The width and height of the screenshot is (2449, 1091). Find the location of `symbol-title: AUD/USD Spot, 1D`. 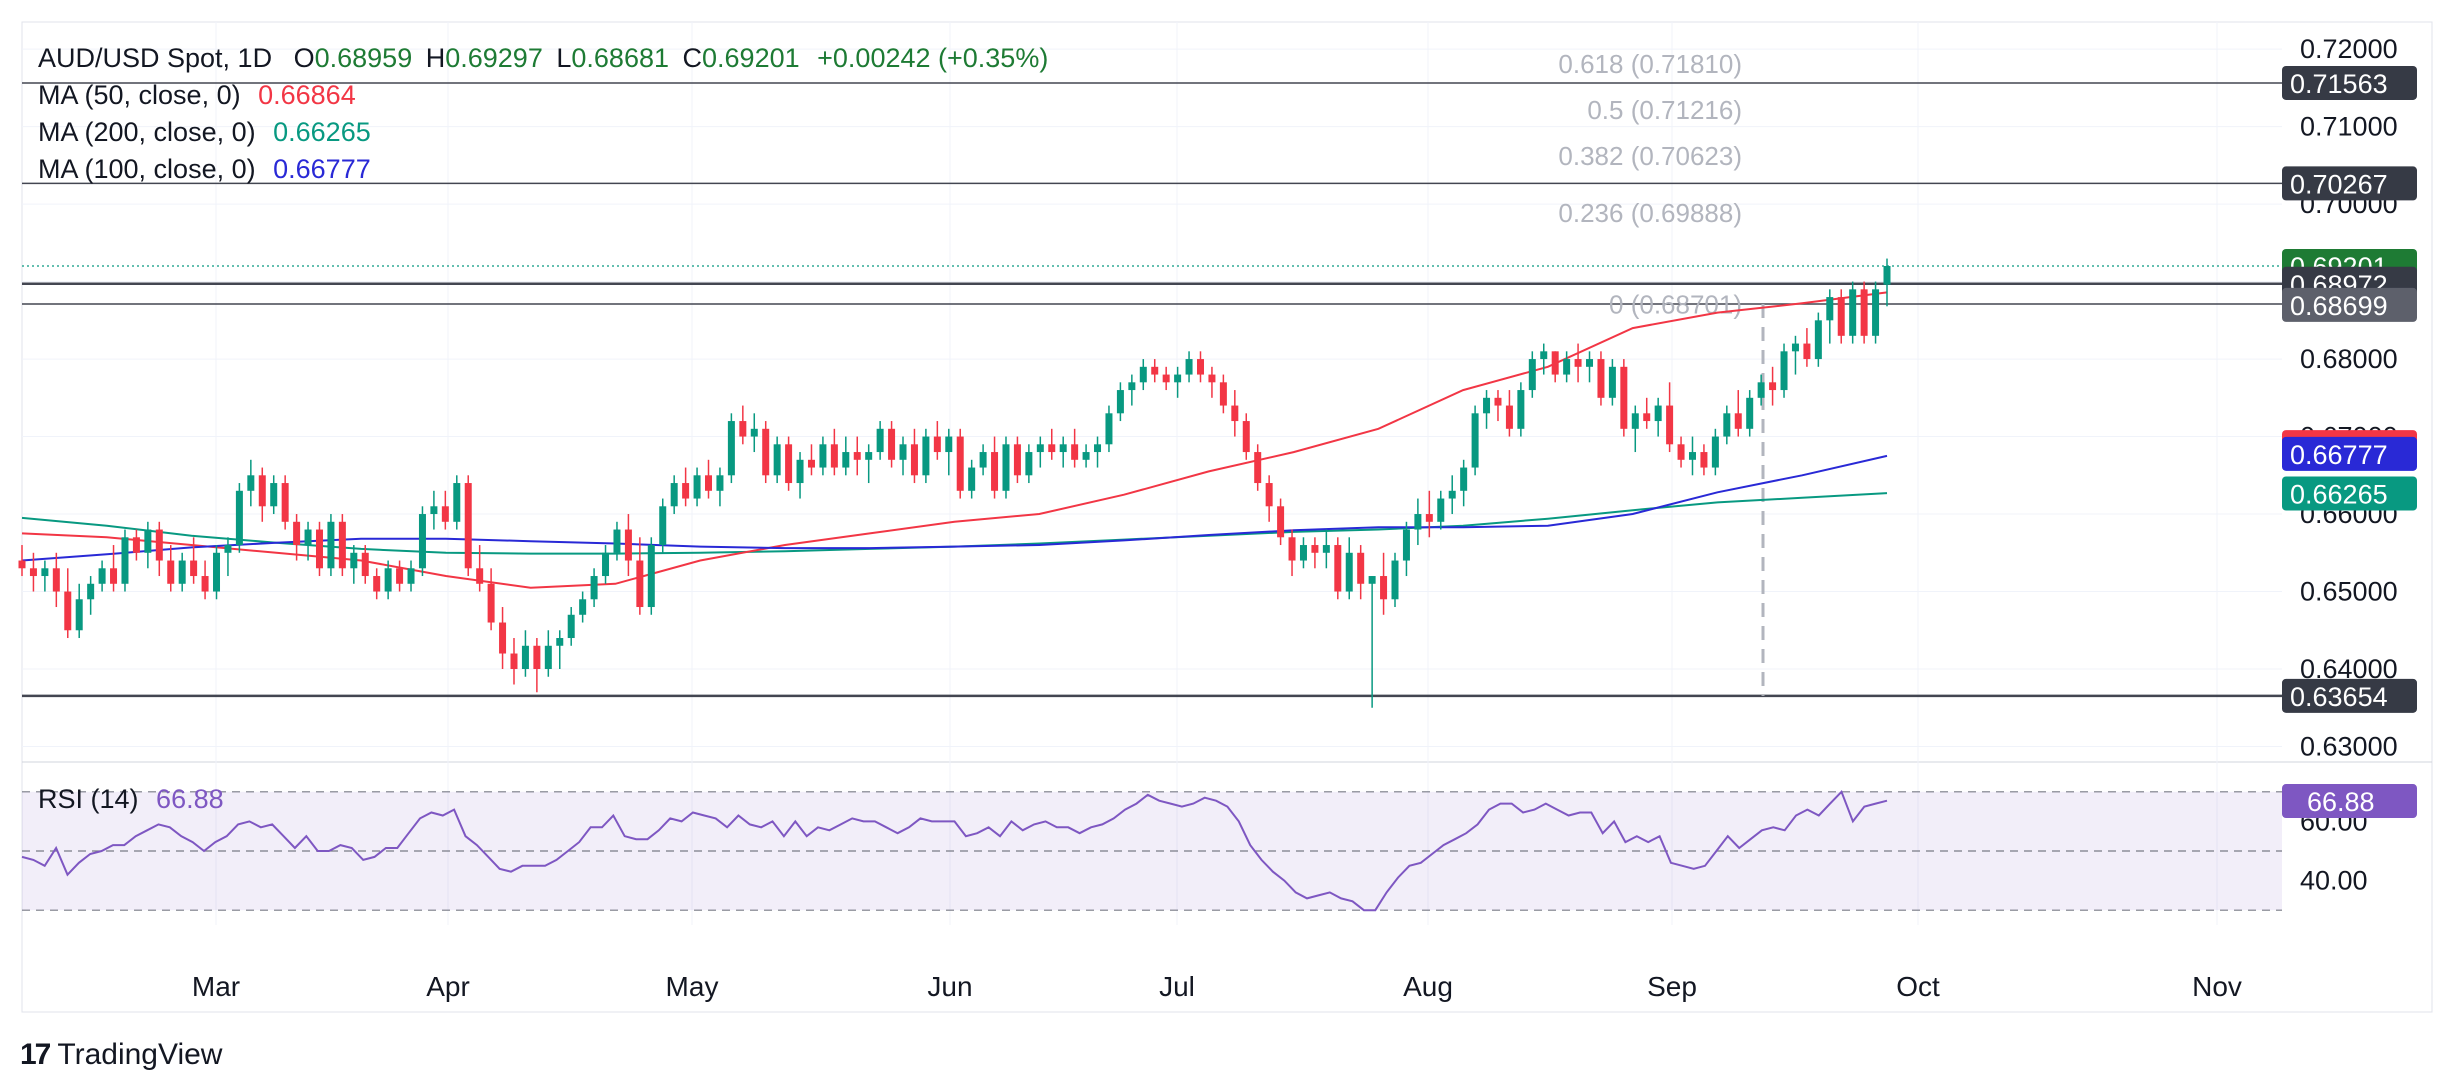

symbol-title: AUD/USD Spot, 1D is located at coordinates (155, 58).